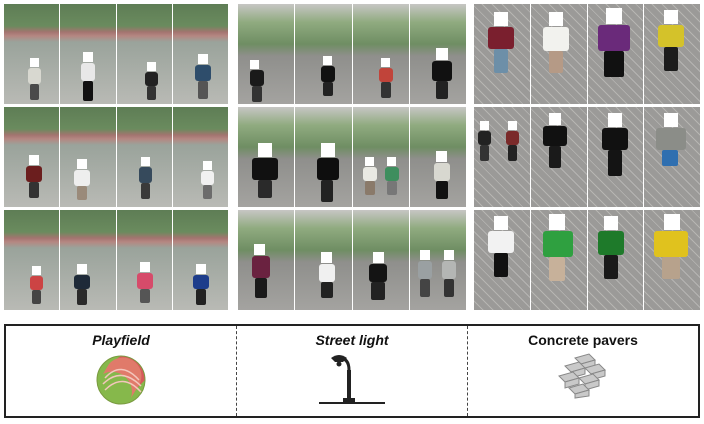 This screenshot has height=424, width=704. I want to click on legend-label: Concrete pavers, so click(583, 340).